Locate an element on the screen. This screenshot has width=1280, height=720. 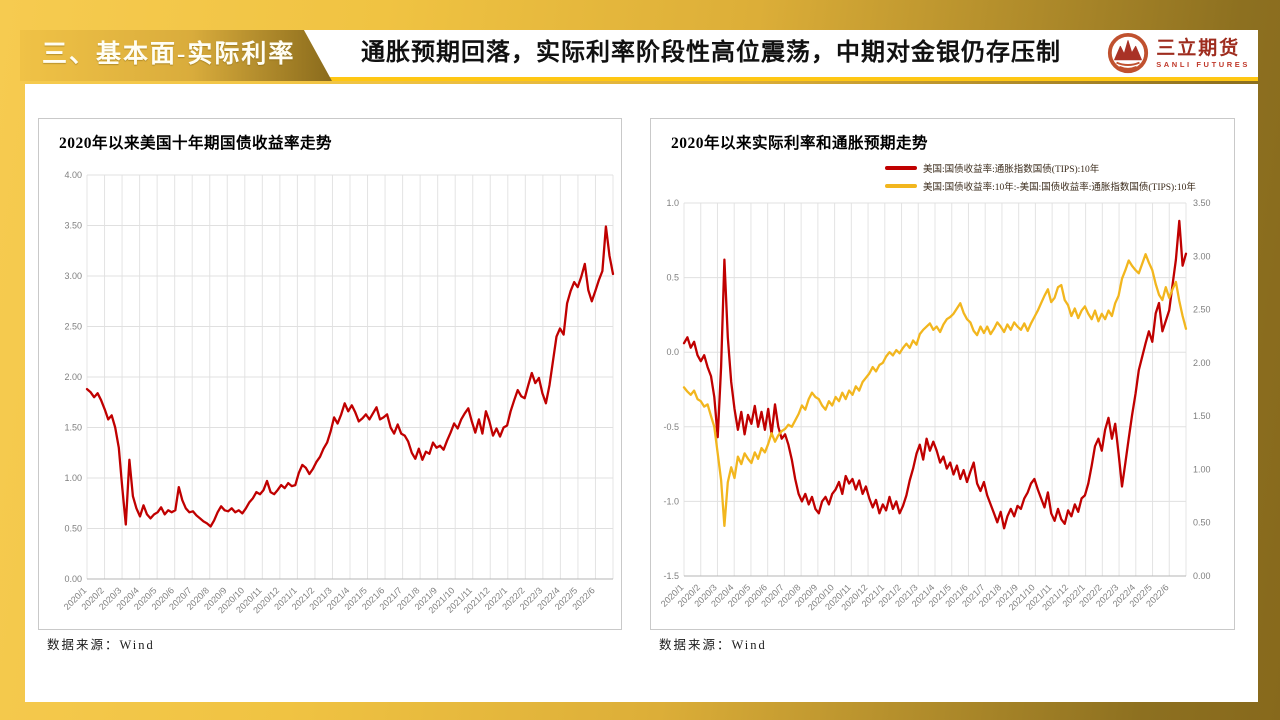
logo-name-en: SANLI FUTURES is located at coordinates (1203, 65).